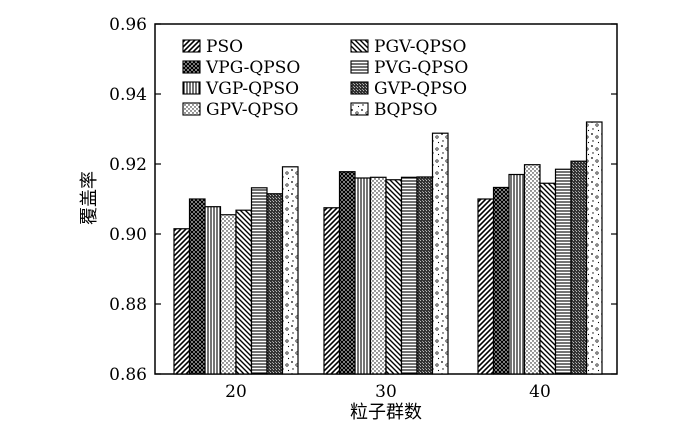 The height and width of the screenshot is (431, 700). What do you see at coordinates (128, 95) in the screenshot?
I see `y-tick-label: 0.94` at bounding box center [128, 95].